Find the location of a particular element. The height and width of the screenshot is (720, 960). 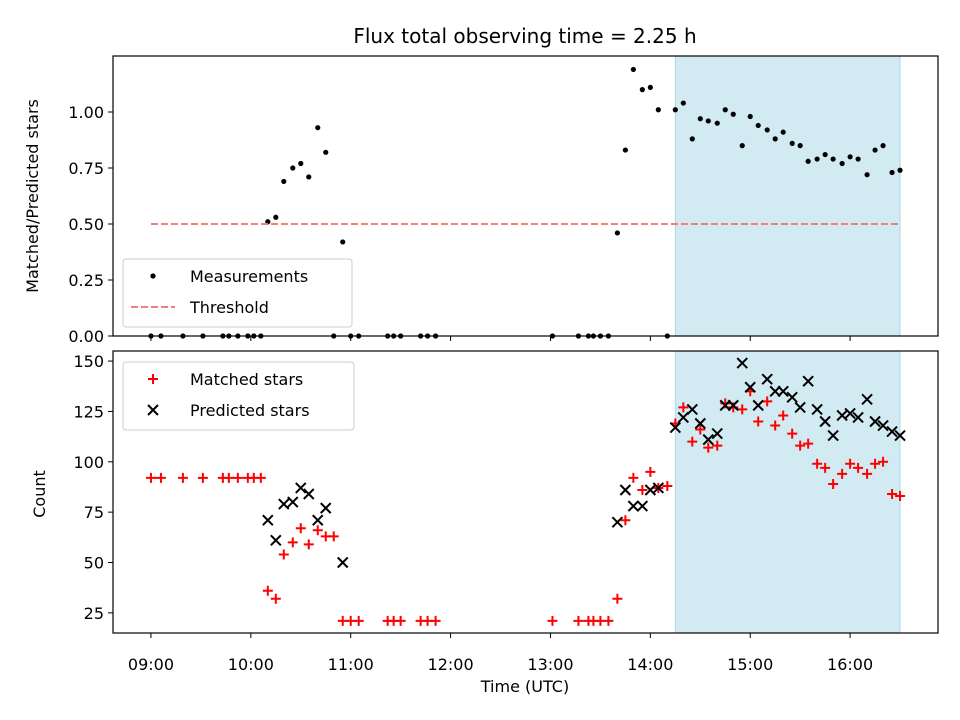

top-legend: Measurements Threshold is located at coordinates (237, 293).